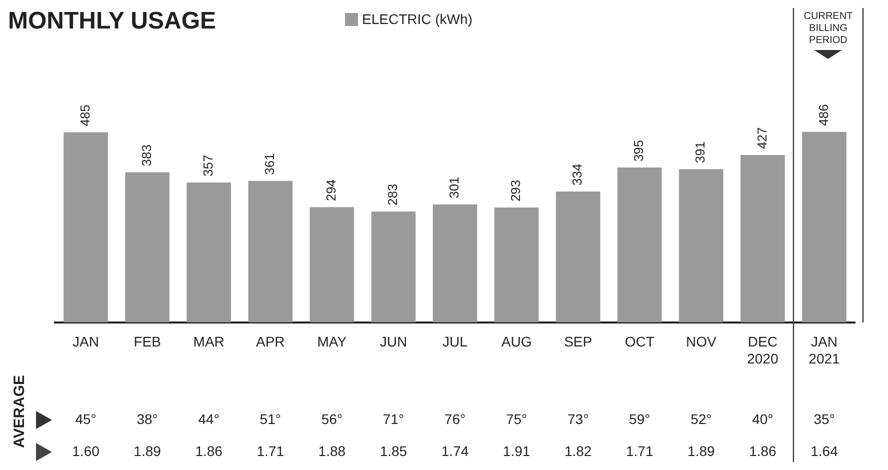  I want to click on data-label: 361, so click(269, 164).